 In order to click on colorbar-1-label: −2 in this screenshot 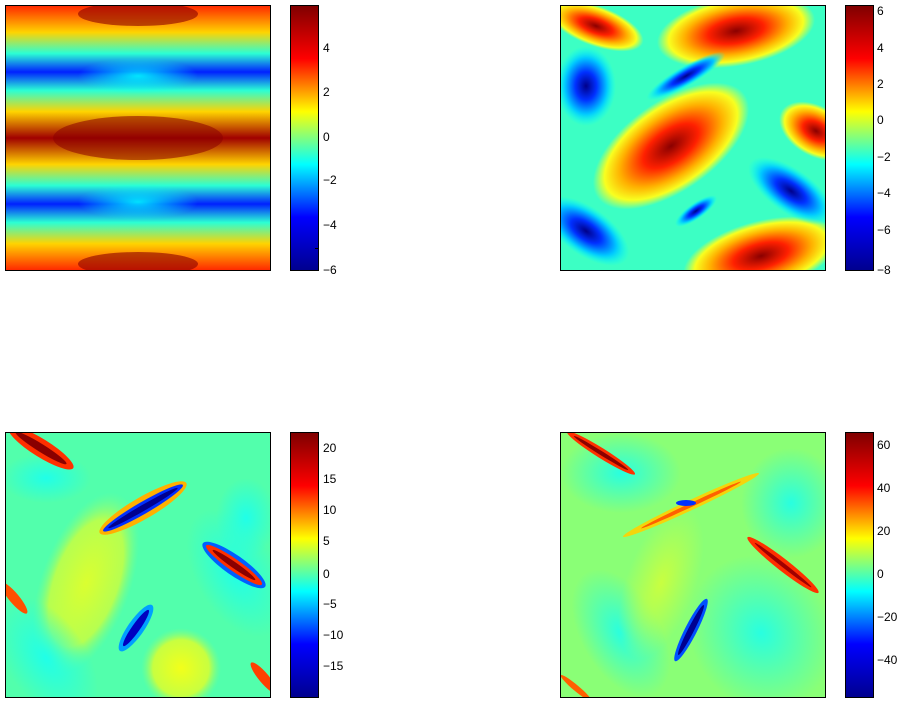, I will do `click(330, 180)`.